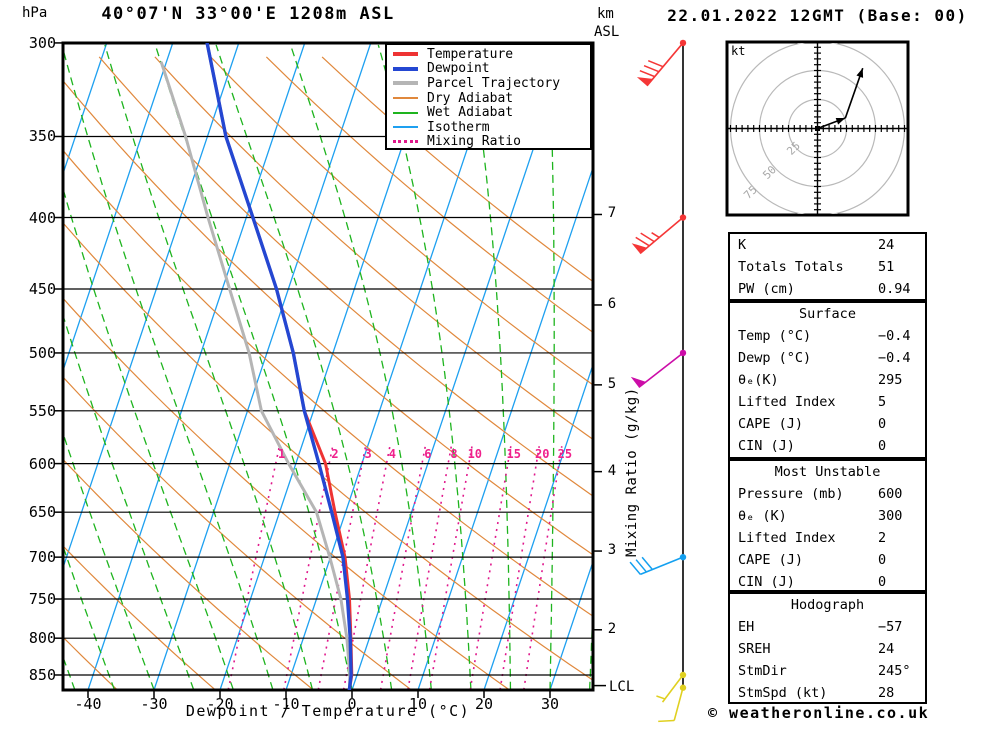 This screenshot has height=733, width=1000. What do you see at coordinates (622, 687) in the screenshot?
I see `lcl-marker-label: LCL` at bounding box center [622, 687].